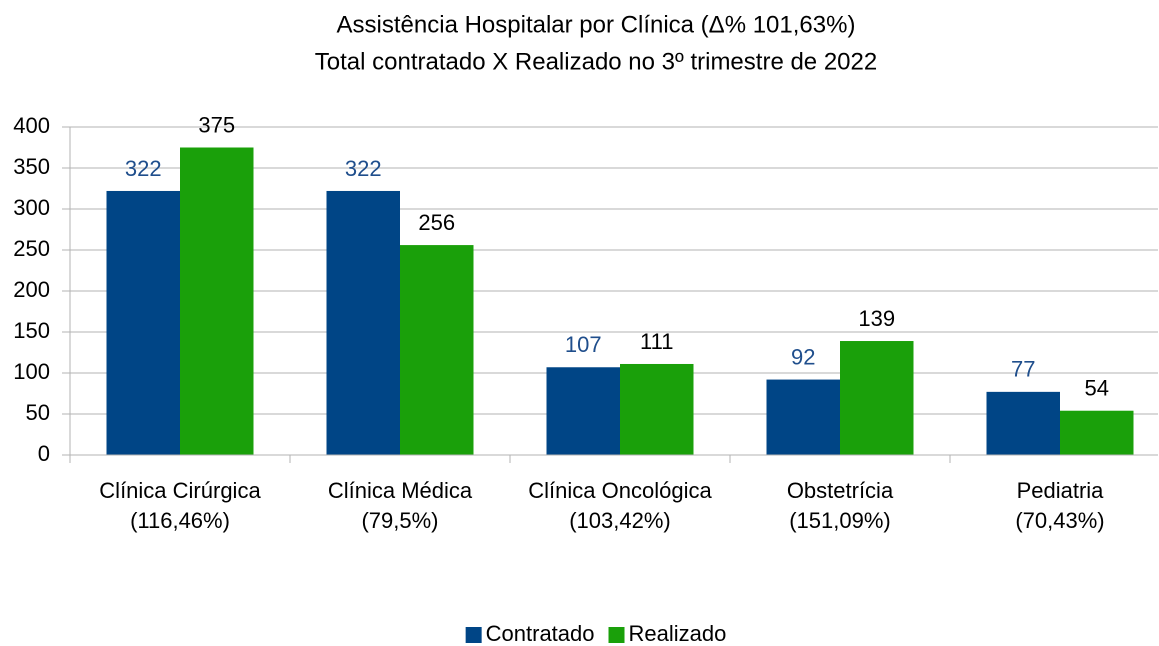 The image size is (1159, 646). Describe the element at coordinates (678, 633) in the screenshot. I see `legend-label: Realizado` at that location.